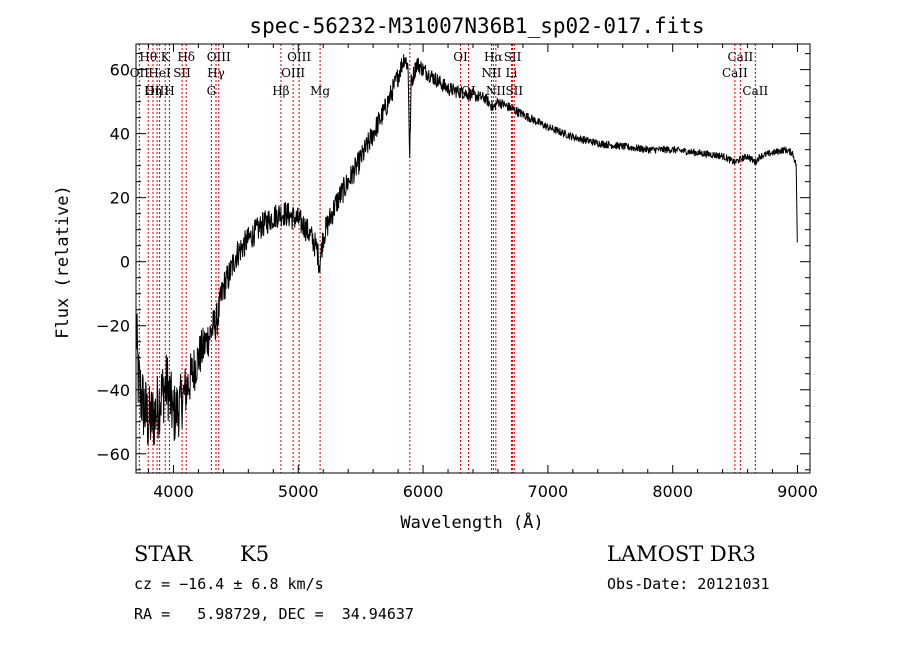  Describe the element at coordinates (471, 522) in the screenshot. I see `x-axis-label: Wavelength (Å)` at that location.